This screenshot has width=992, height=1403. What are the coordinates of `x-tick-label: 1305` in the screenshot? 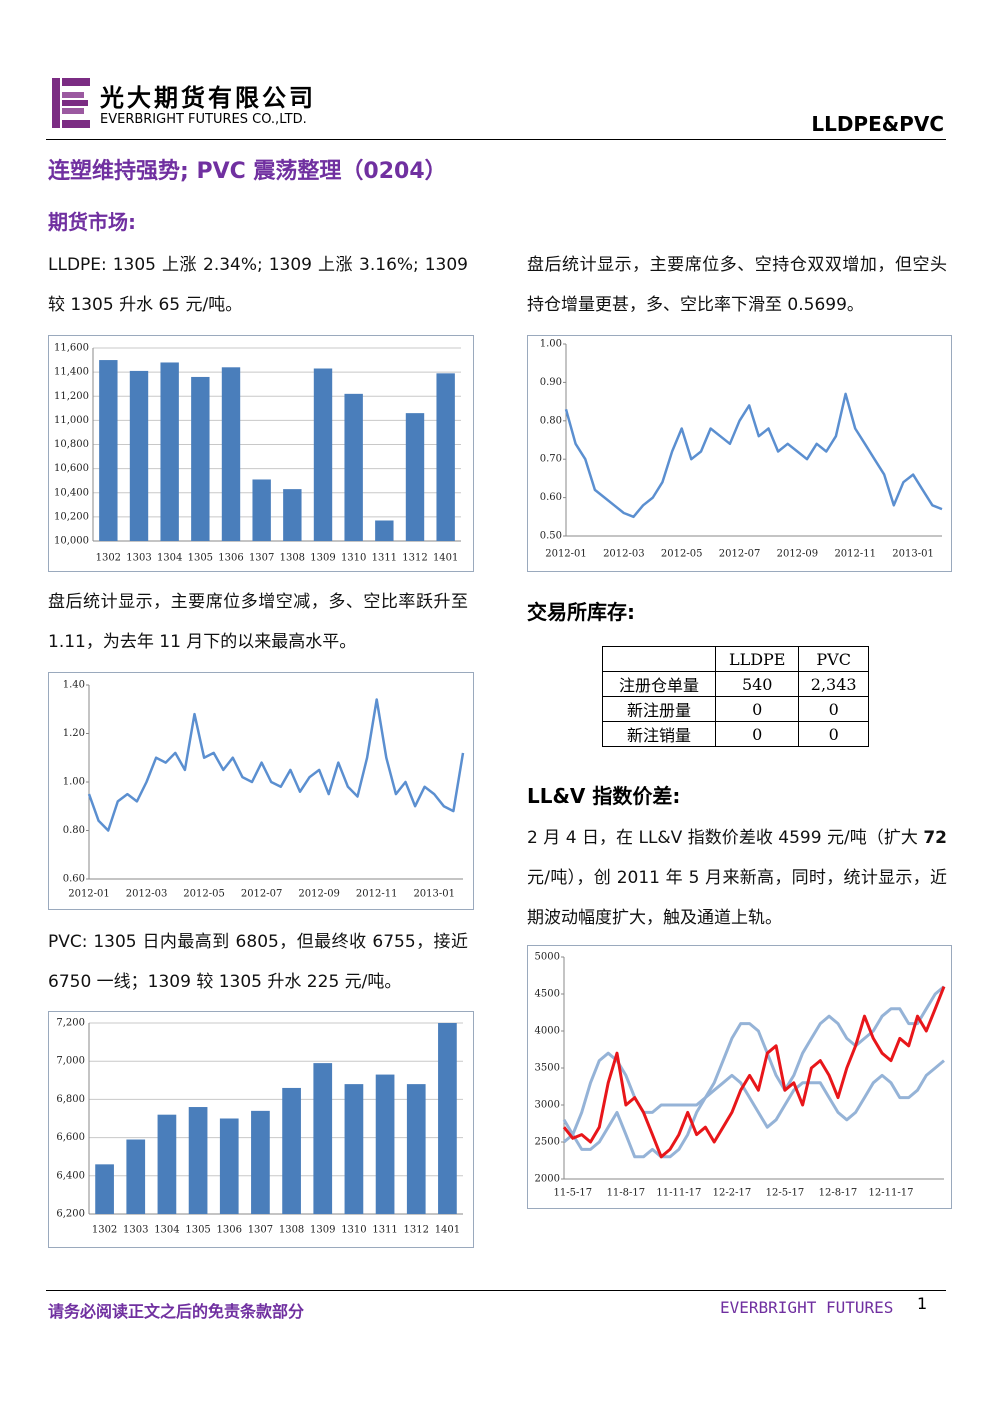 It's located at (200, 558).